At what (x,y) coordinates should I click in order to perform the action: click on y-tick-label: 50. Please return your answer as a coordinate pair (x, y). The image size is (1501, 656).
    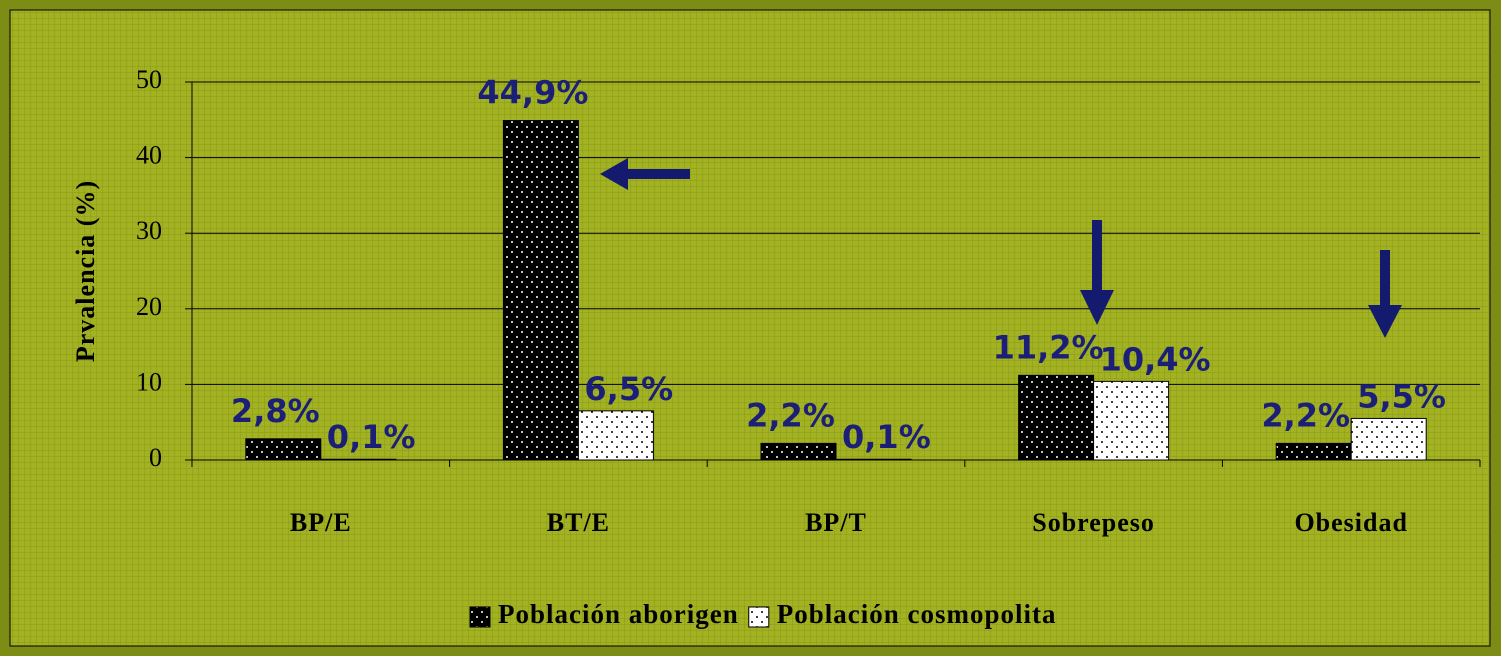
    Looking at the image, I should click on (149, 79).